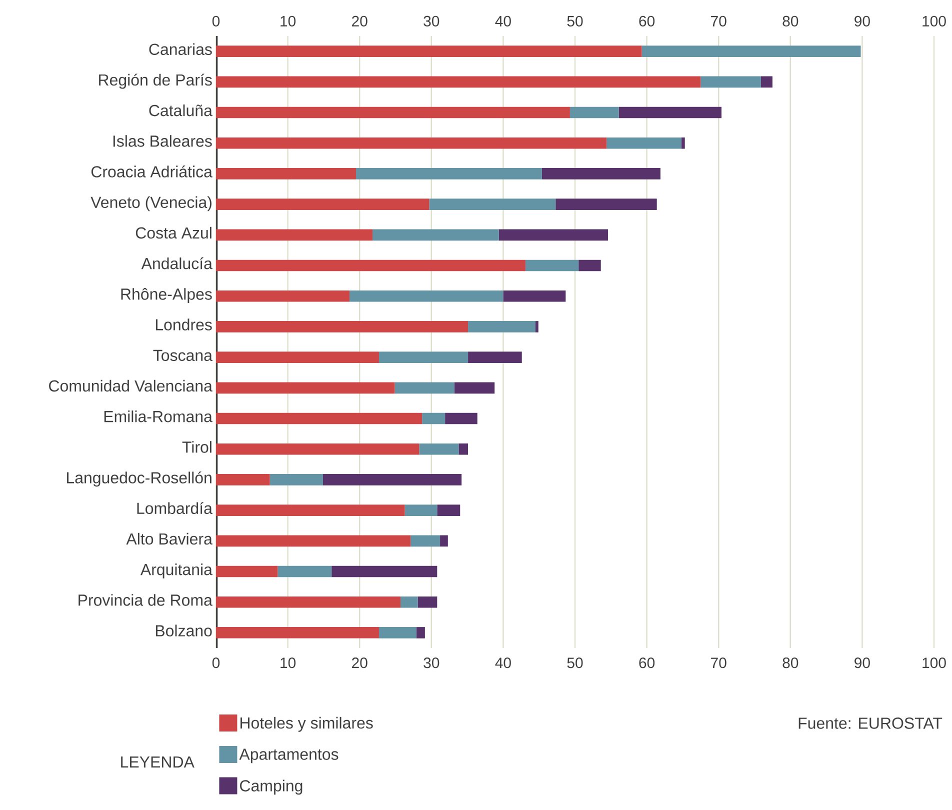 Image resolution: width=952 pixels, height=810 pixels. What do you see at coordinates (432, 663) in the screenshot?
I see `x2-tick-label: 30` at bounding box center [432, 663].